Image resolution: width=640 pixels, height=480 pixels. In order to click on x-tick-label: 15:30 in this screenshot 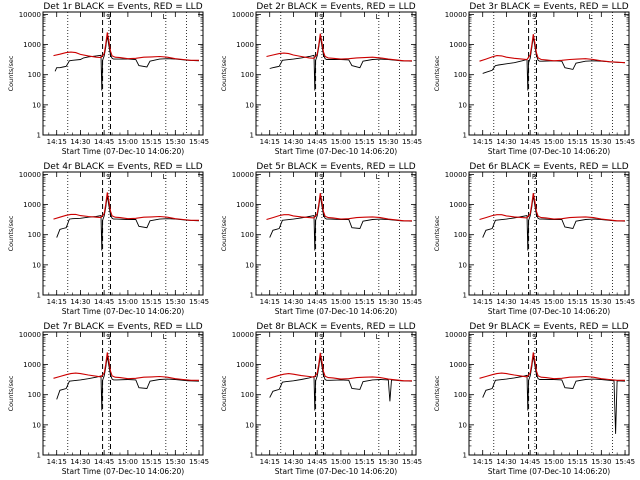, I will do `click(601, 142)`.